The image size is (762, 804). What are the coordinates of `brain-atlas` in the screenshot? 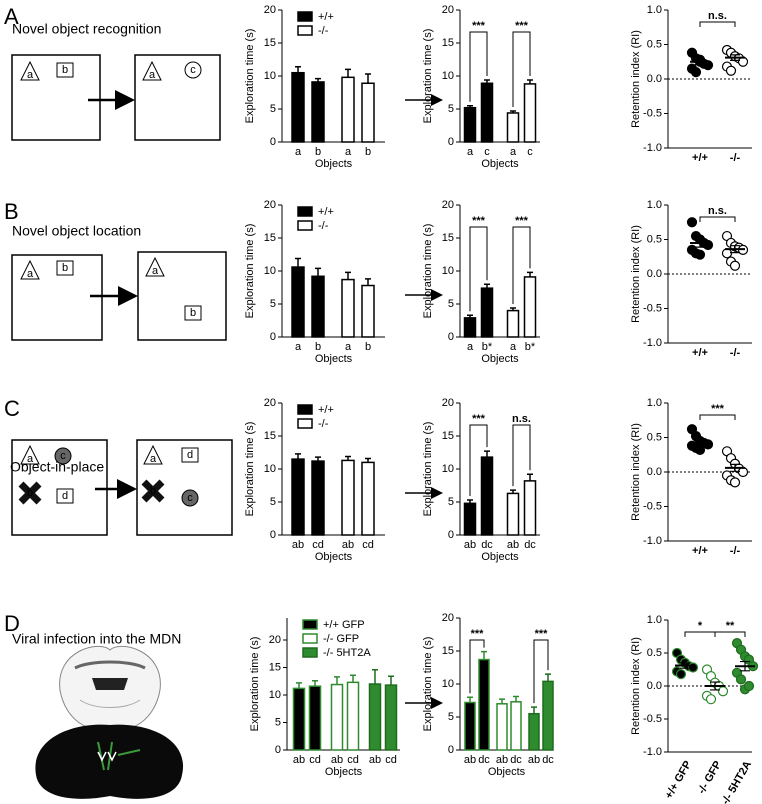 It's located at (110, 688).